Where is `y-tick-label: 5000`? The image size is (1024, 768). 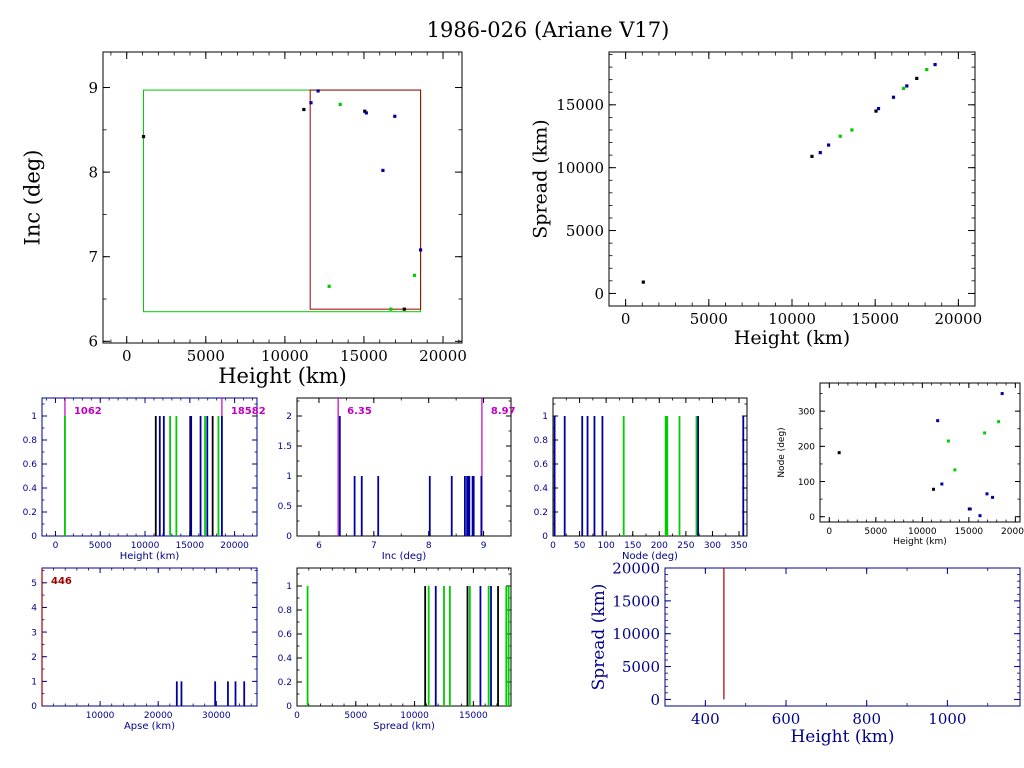 y-tick-label: 5000 is located at coordinates (641, 667).